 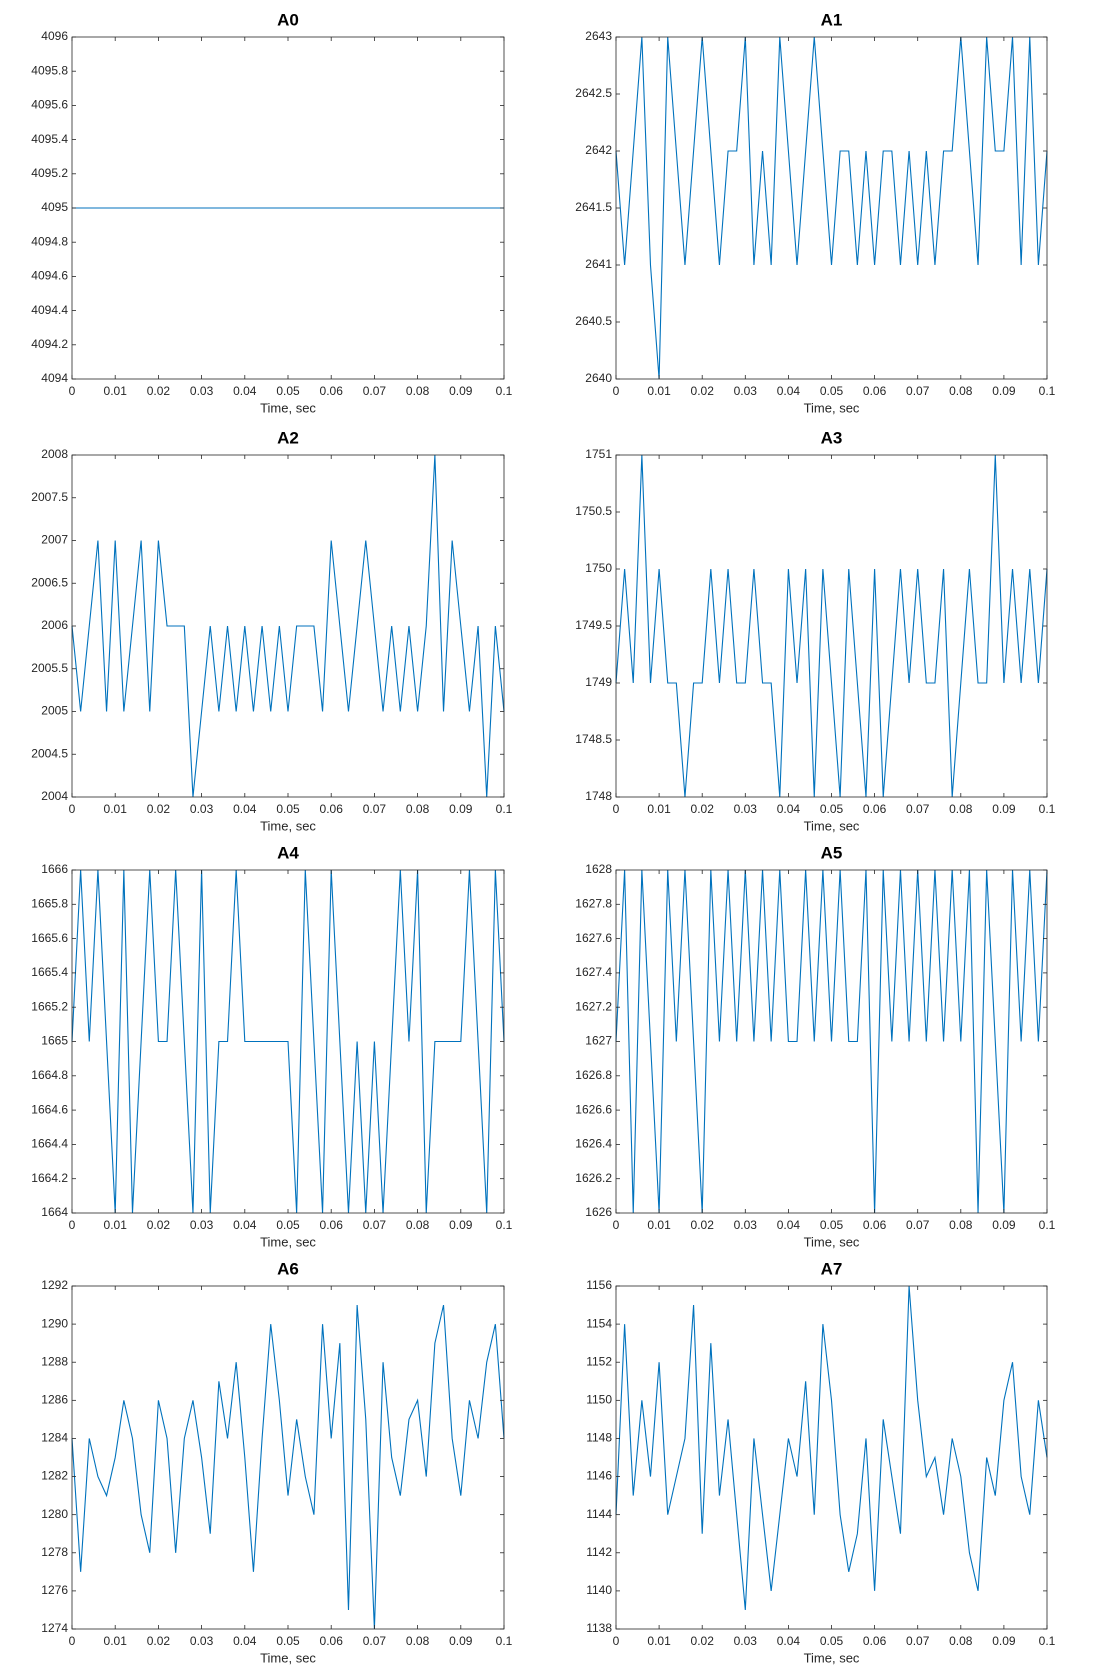 What do you see at coordinates (593, 972) in the screenshot?
I see `y-tick-label: 1627.4` at bounding box center [593, 972].